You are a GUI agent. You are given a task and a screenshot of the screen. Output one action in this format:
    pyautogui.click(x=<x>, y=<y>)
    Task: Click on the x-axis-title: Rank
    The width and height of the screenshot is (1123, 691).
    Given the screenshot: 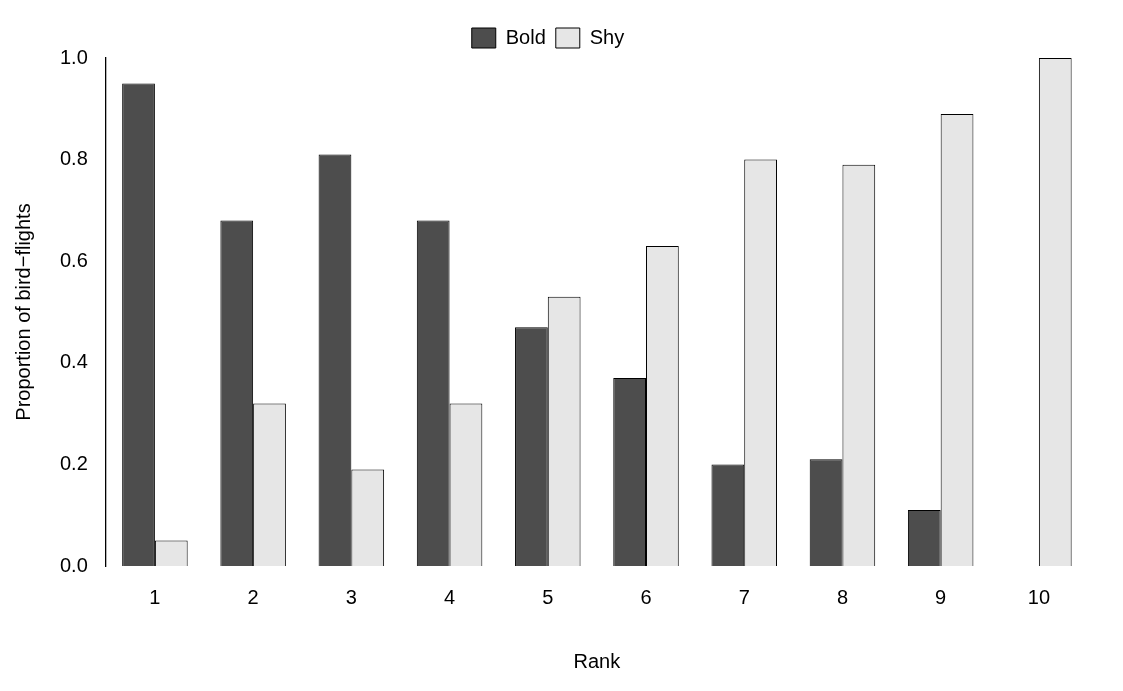 What is the action you would take?
    pyautogui.click(x=597, y=660)
    